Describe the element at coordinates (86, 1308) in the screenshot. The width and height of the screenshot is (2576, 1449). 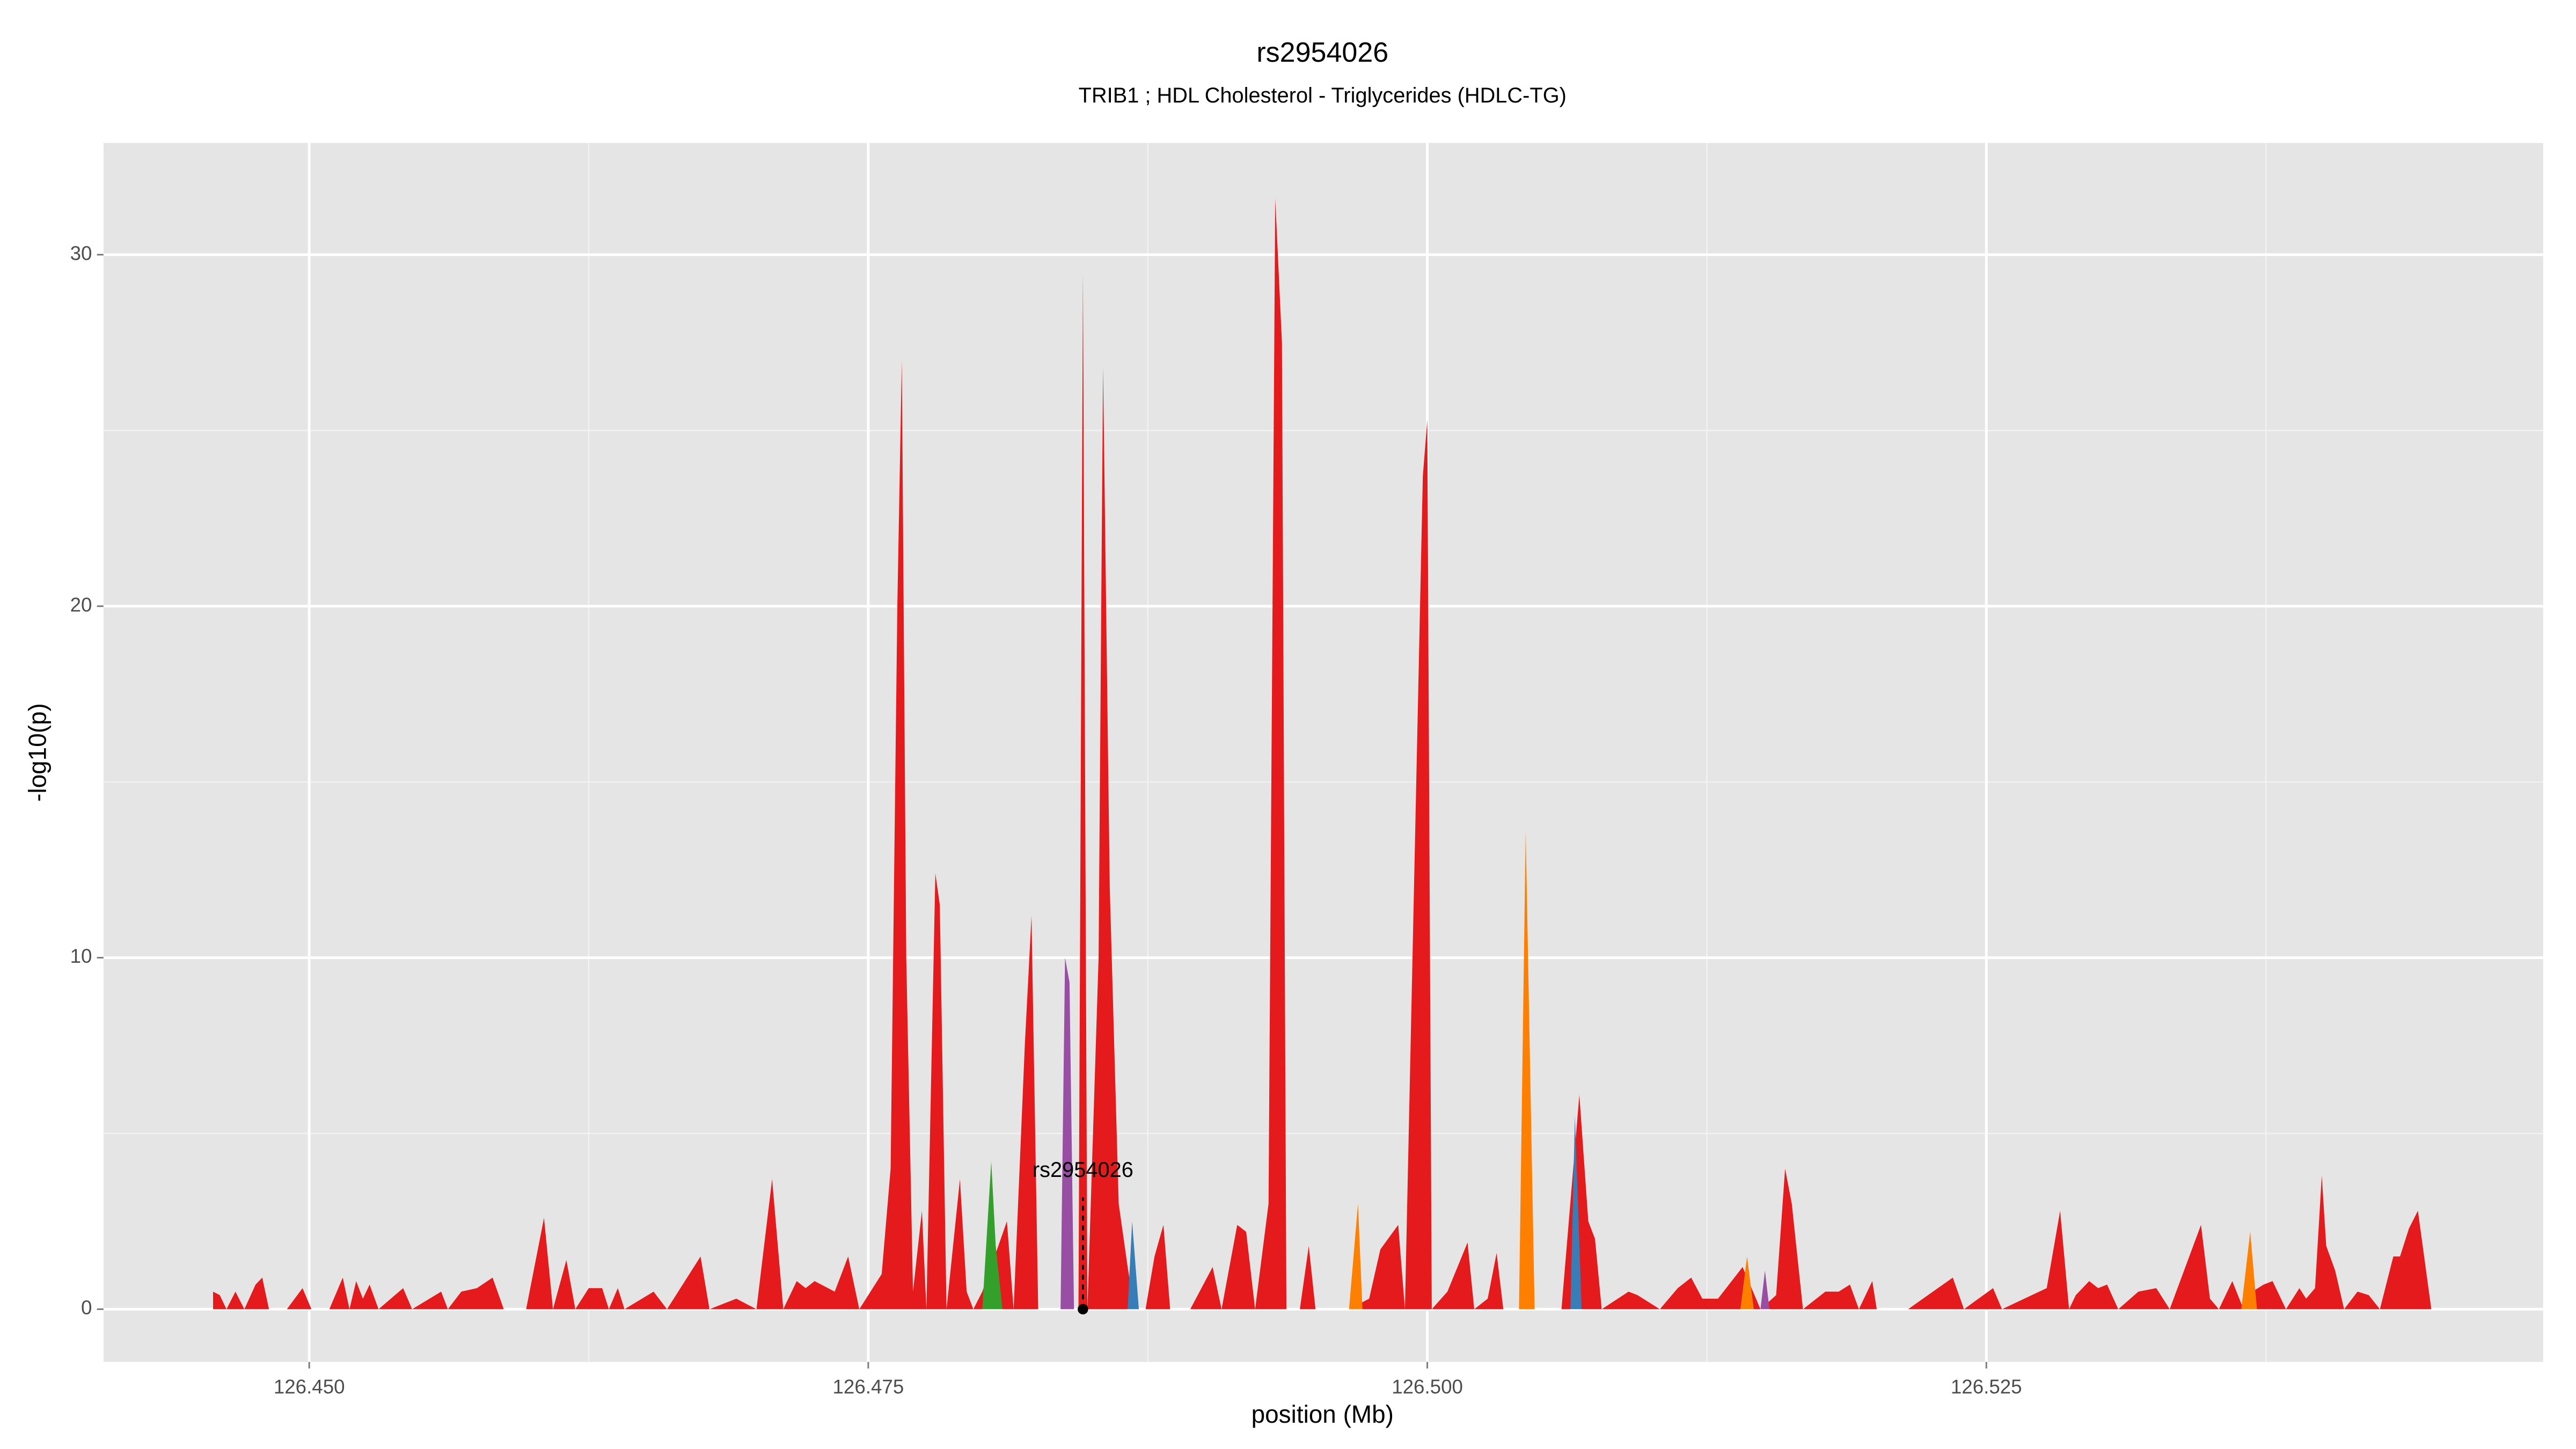
I see `y-tick-label: 0` at that location.